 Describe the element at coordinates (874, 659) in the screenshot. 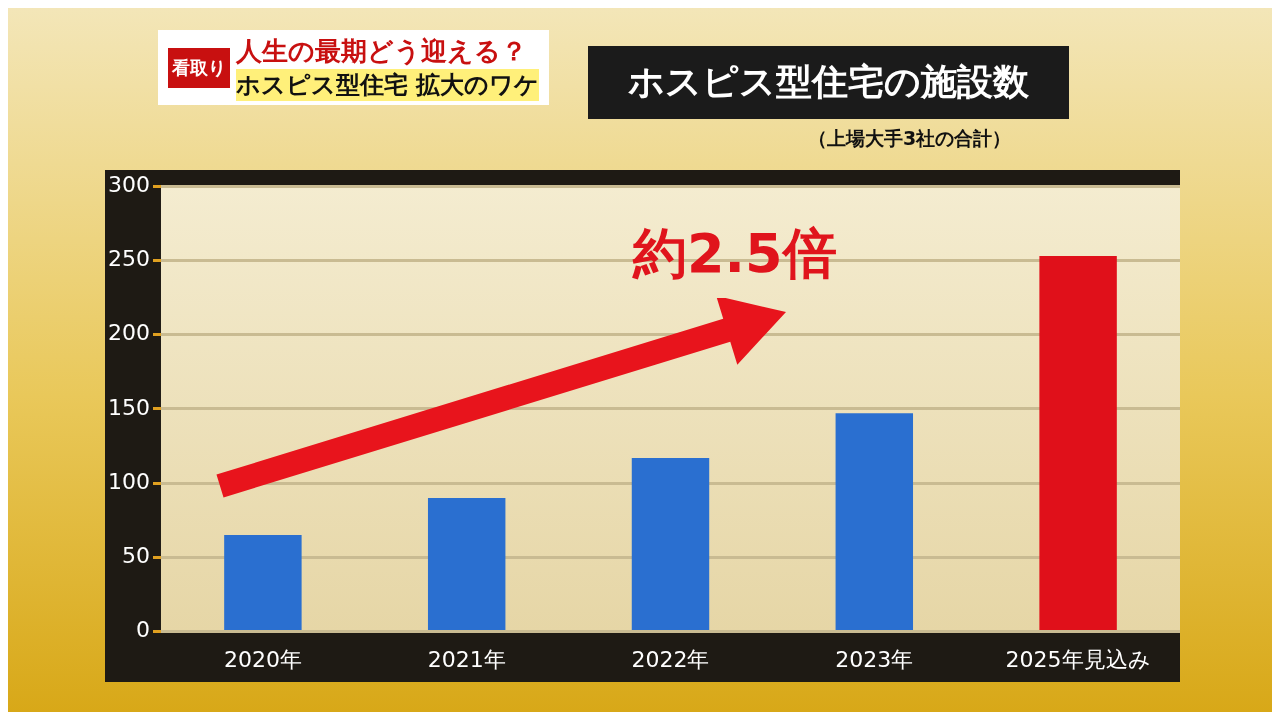

I see `x-tick-label: 2023年` at that location.